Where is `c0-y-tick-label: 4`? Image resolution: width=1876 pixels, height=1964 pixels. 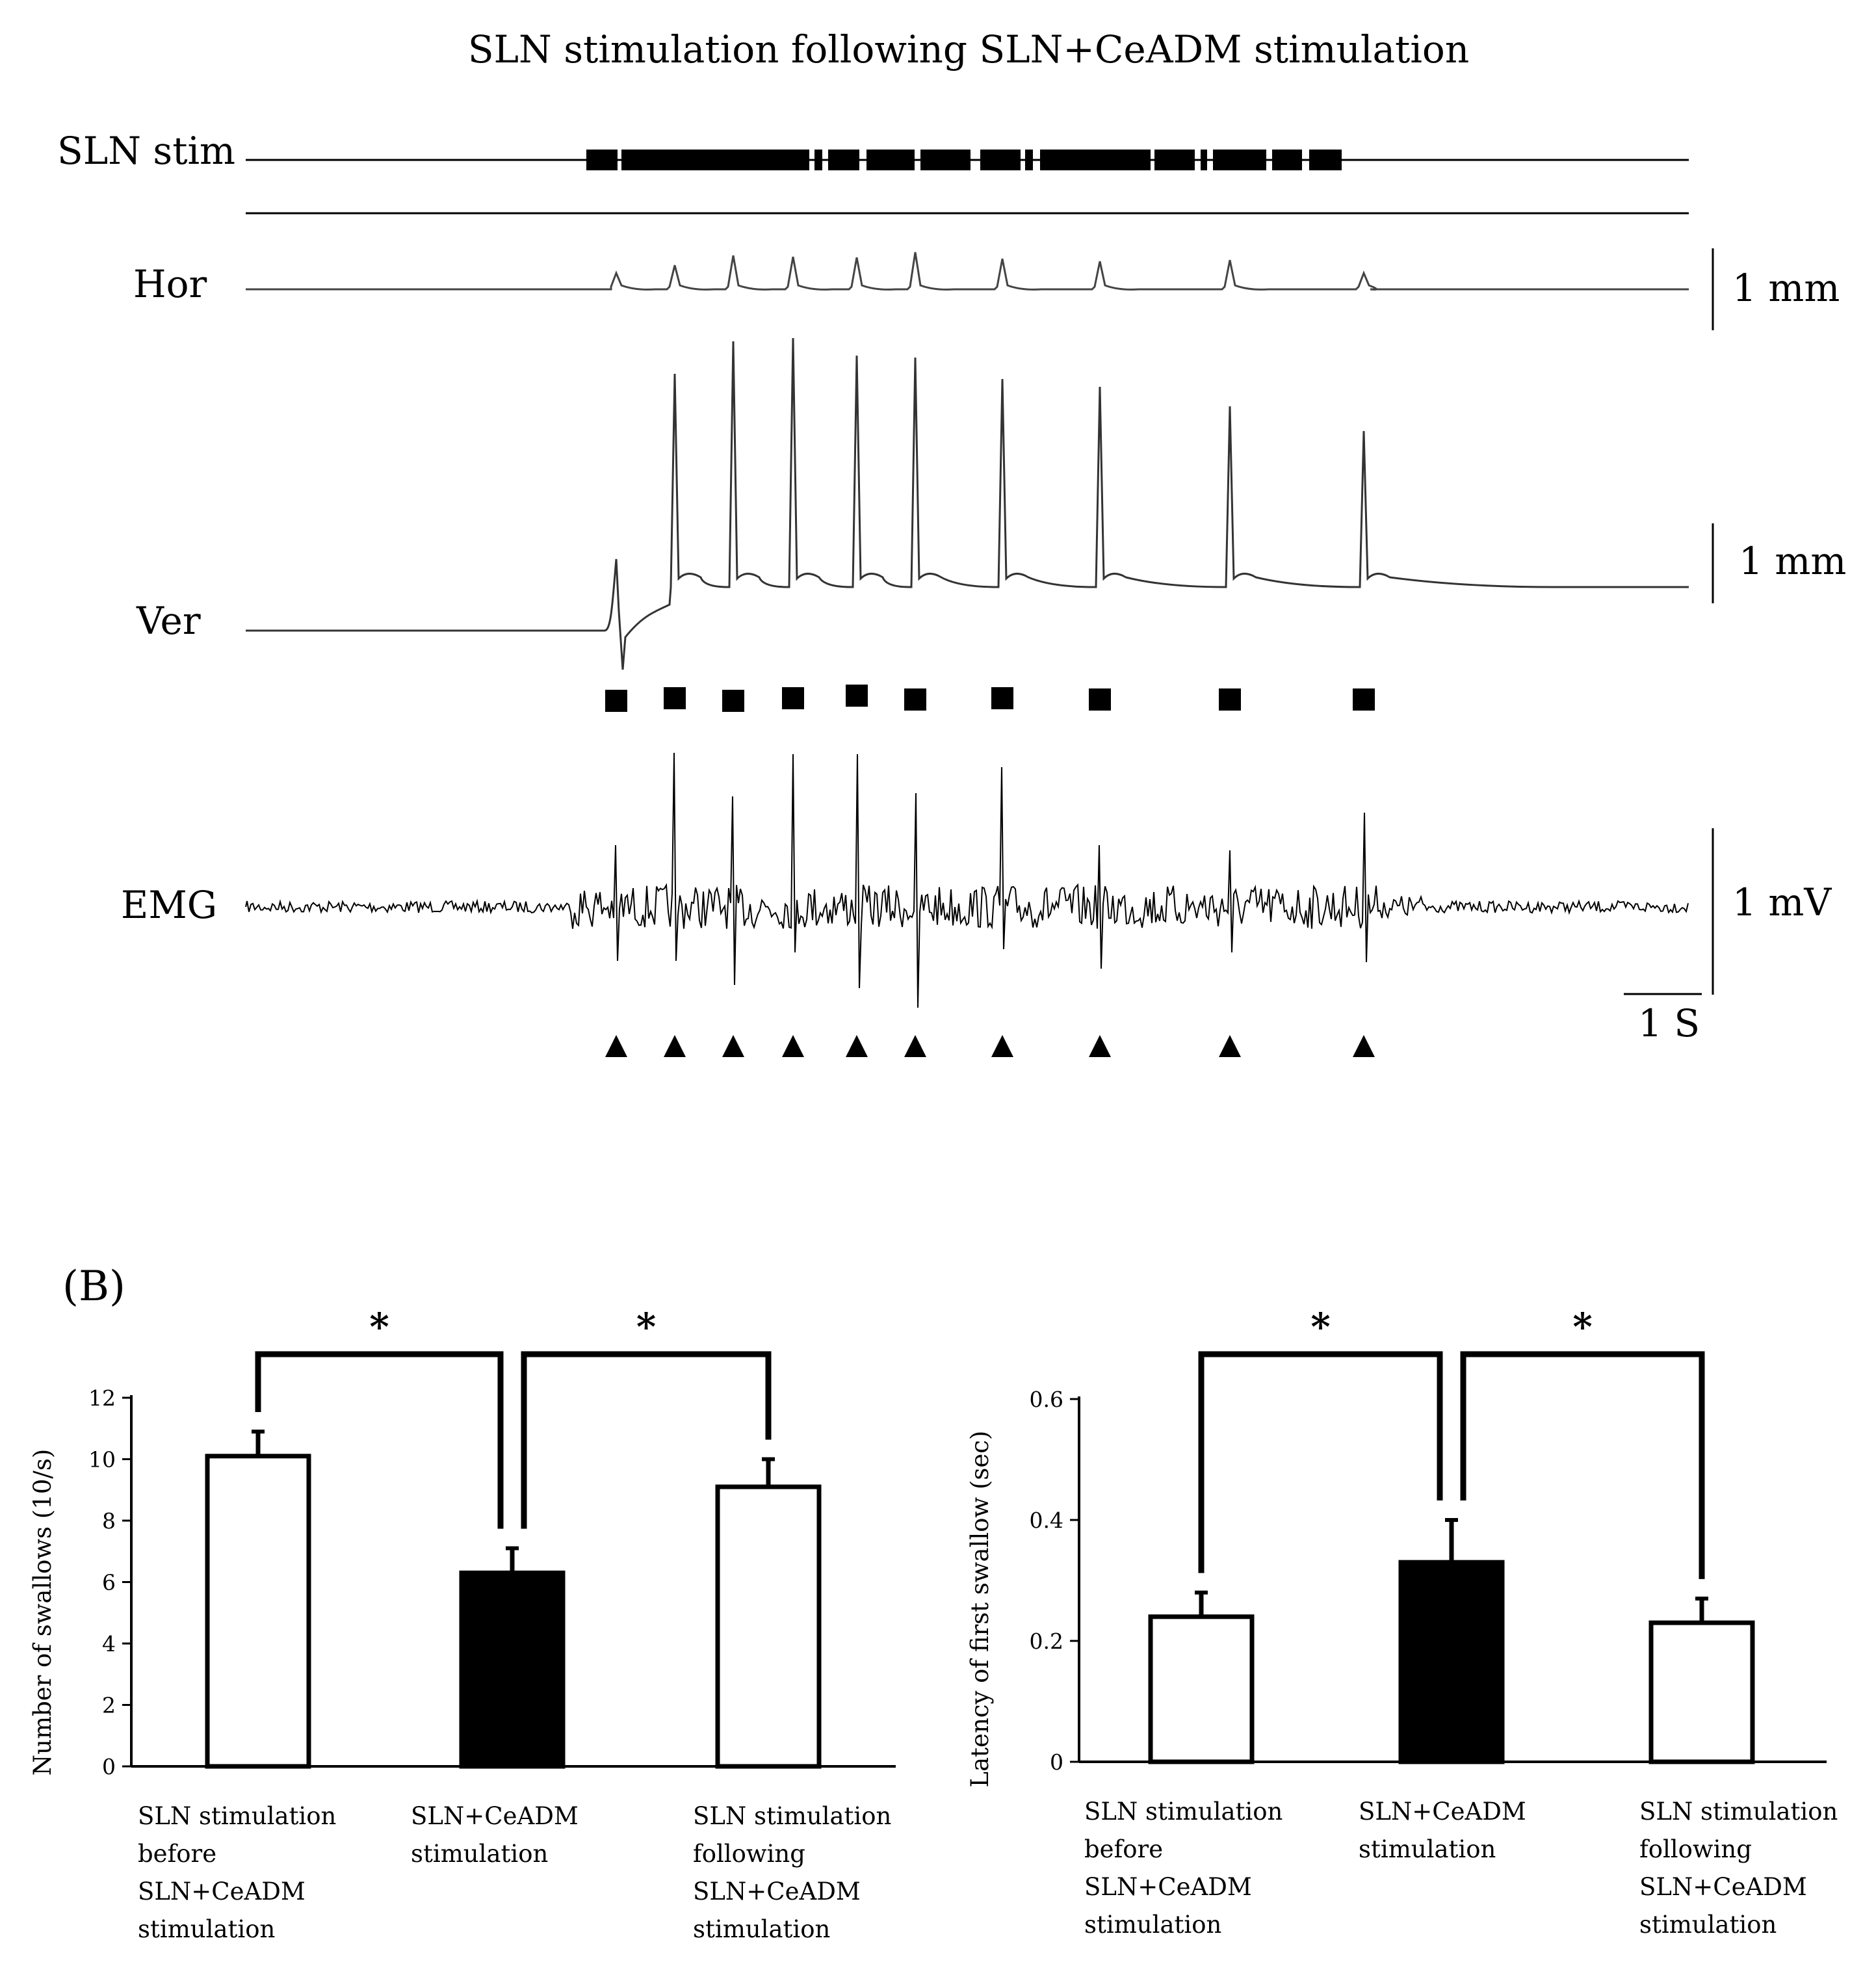 c0-y-tick-label: 4 is located at coordinates (109, 1644).